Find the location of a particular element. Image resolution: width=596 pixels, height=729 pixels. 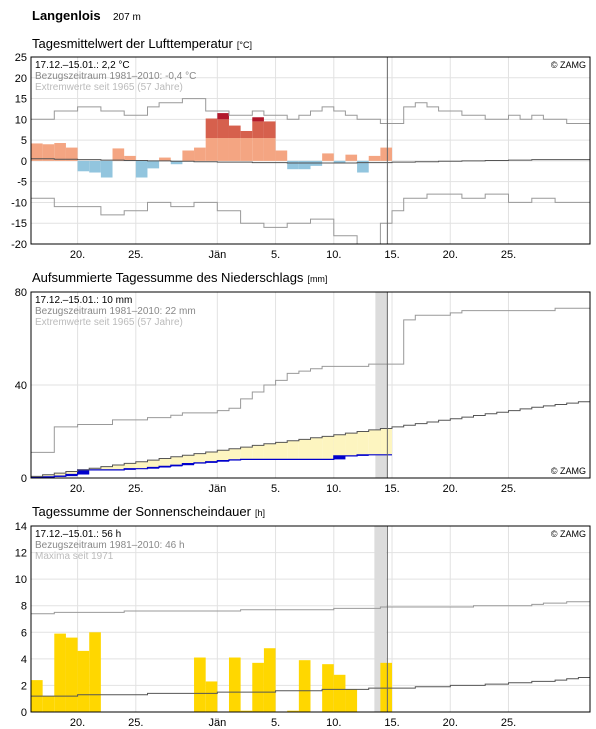

max-line is located at coordinates (310, 608).